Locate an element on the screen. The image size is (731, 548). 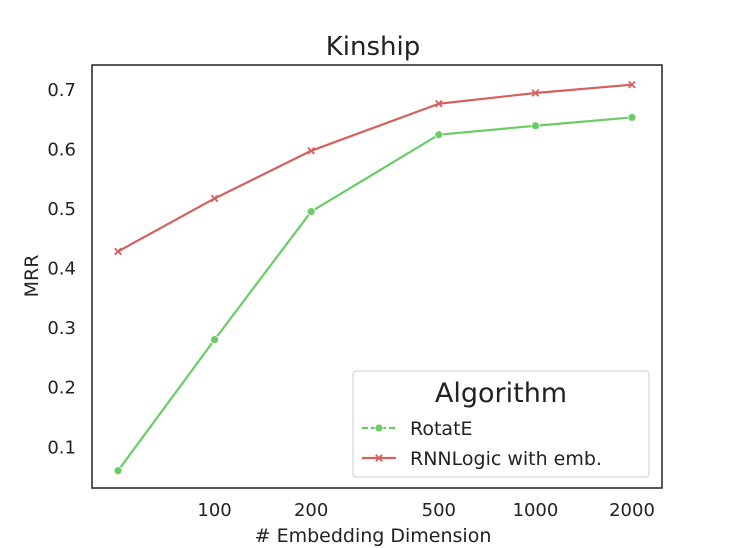
y-tick-label: 0.5 is located at coordinates (61, 209).